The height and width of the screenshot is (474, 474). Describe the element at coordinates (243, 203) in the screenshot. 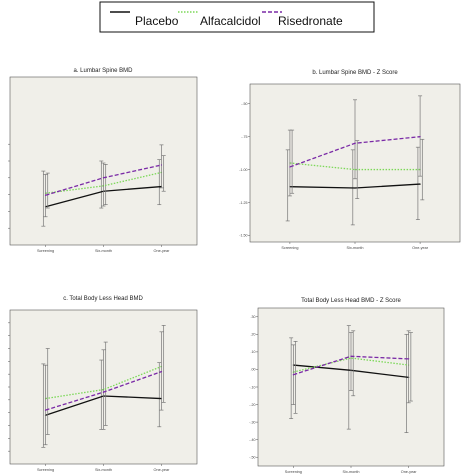

I see `y-tick-label: -1.25` at that location.